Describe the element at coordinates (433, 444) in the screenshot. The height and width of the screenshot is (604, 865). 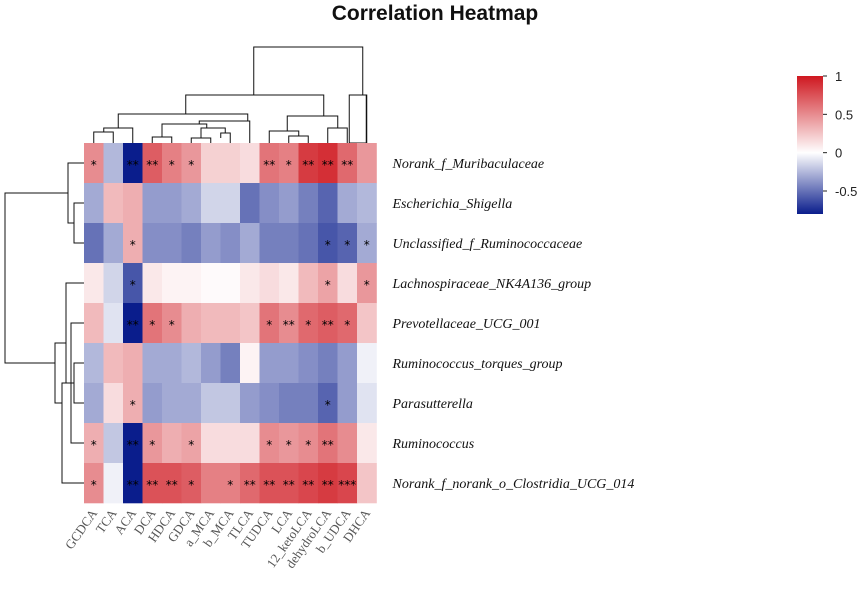
I see `row-label: Ruminococcus` at that location.